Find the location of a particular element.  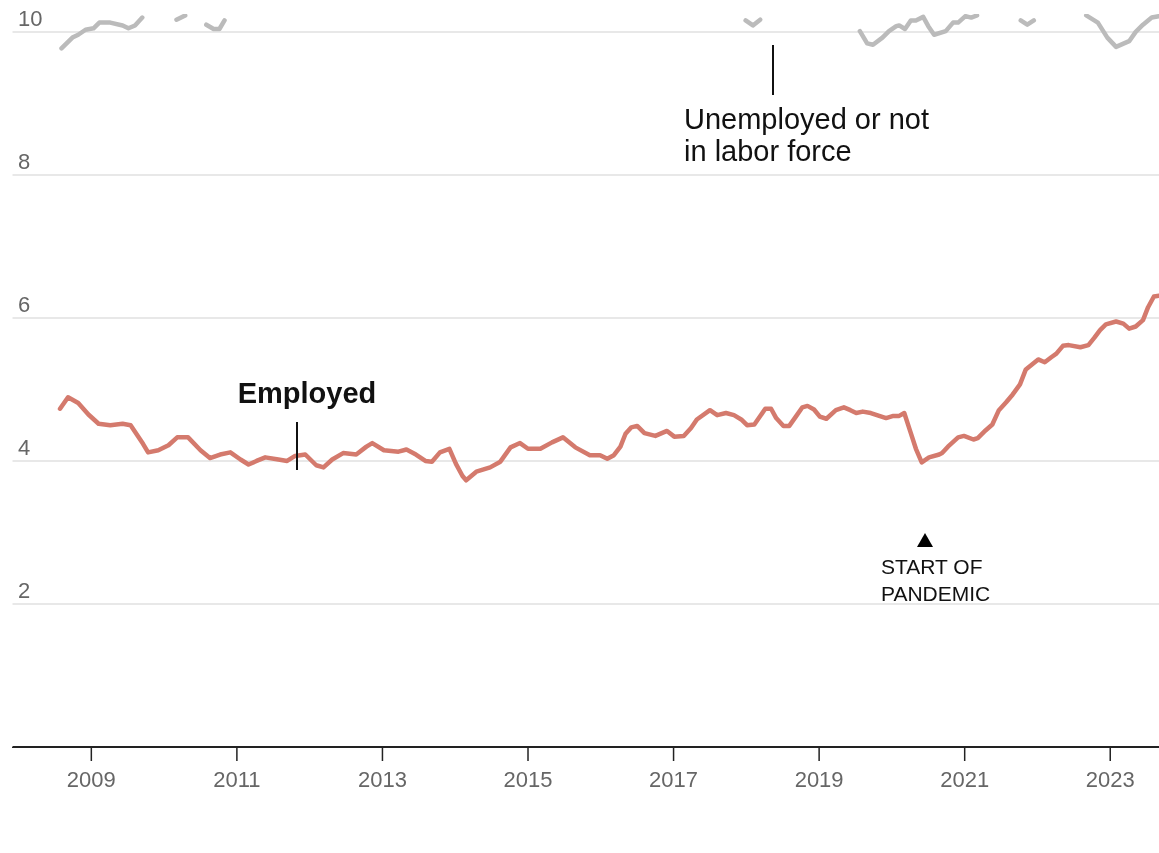

y-tick-label: 10 is located at coordinates (30, 18).